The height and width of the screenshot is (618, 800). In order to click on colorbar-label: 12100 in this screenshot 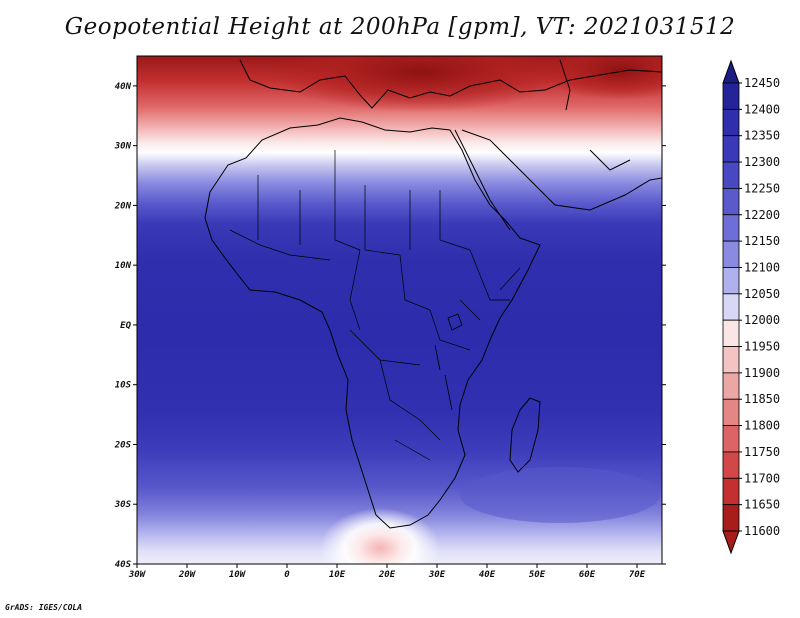, I will do `click(762, 267)`.